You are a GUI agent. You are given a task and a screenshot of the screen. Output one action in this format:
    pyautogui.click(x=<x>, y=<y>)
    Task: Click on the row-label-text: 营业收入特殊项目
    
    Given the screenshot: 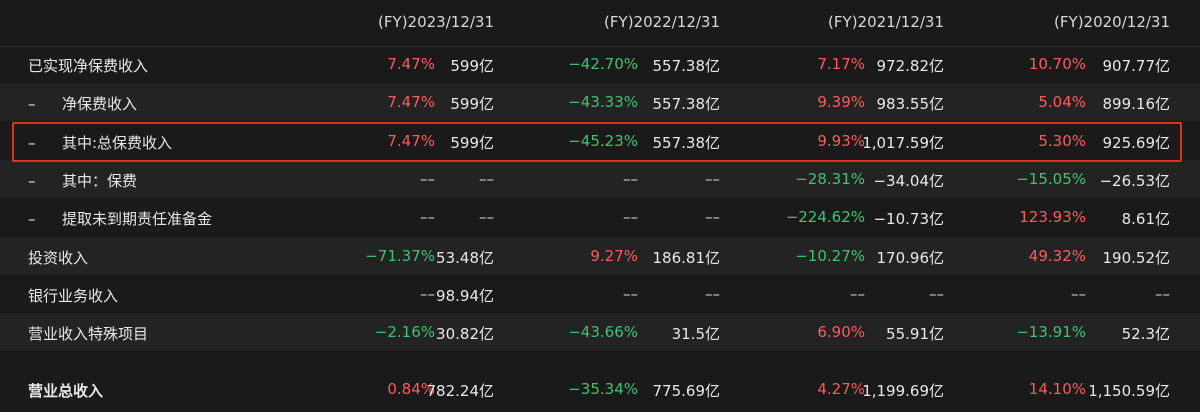 What is the action you would take?
    pyautogui.click(x=88, y=334)
    